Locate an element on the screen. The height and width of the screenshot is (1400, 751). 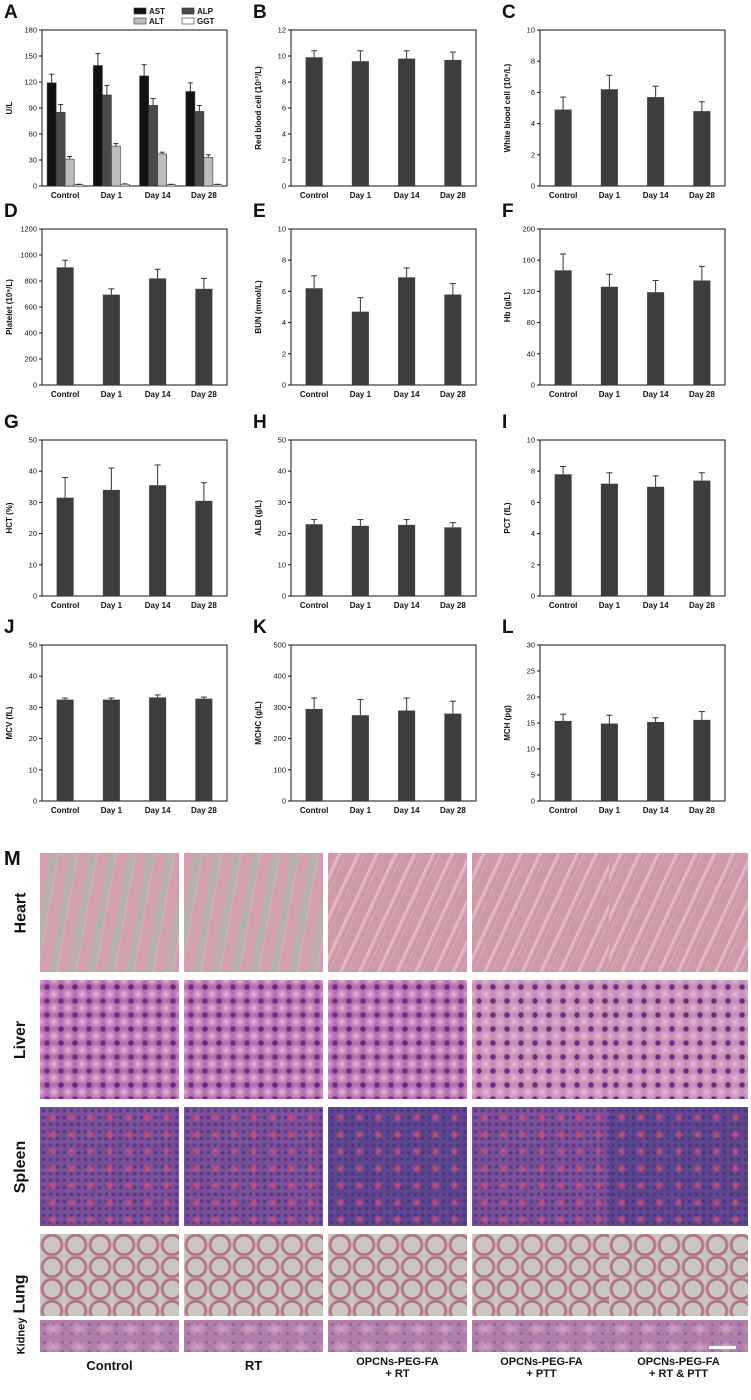
x-tick-label-i: Day 1 is located at coordinates (610, 605).